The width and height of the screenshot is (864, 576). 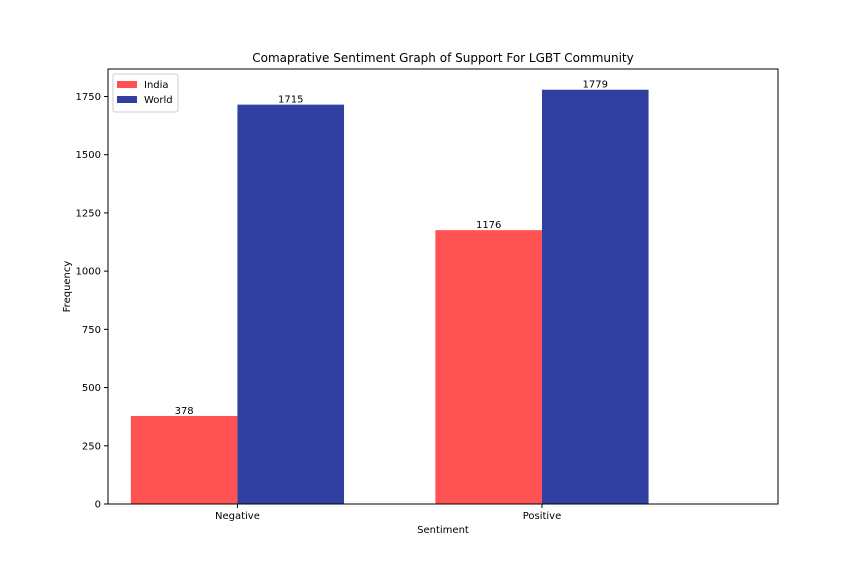 What do you see at coordinates (290, 100) in the screenshot?
I see `bar-label-world-negative: 1715` at bounding box center [290, 100].